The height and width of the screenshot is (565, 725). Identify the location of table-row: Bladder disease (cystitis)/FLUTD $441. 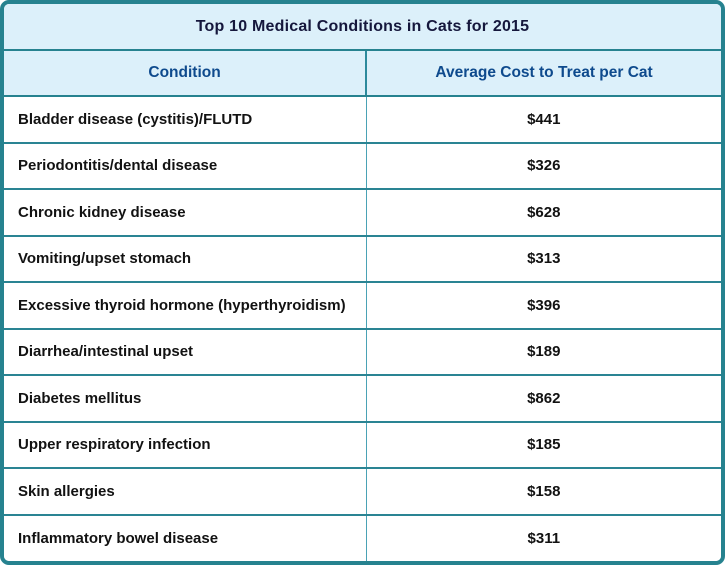
(362, 120).